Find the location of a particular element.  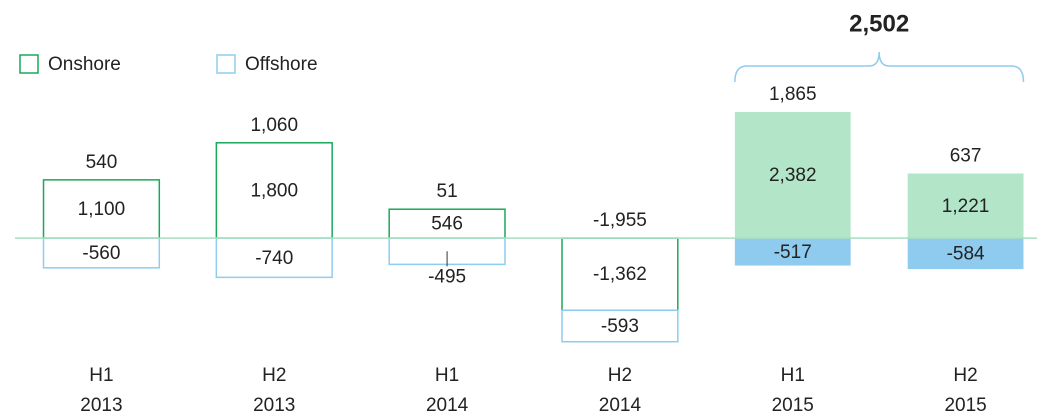

total-label: 51 is located at coordinates (447, 191).